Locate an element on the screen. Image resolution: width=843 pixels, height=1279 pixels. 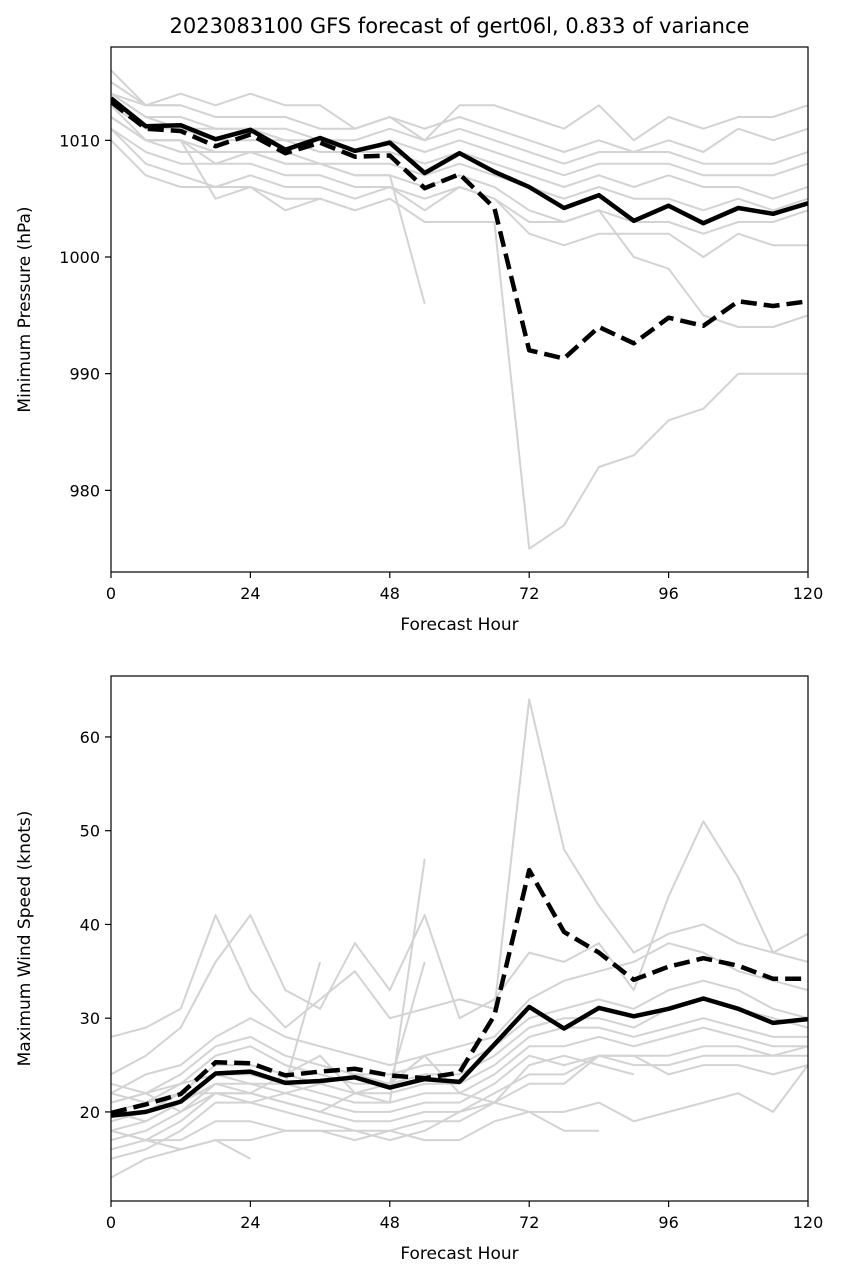
y-tick-label: 50 is located at coordinates (90, 831).